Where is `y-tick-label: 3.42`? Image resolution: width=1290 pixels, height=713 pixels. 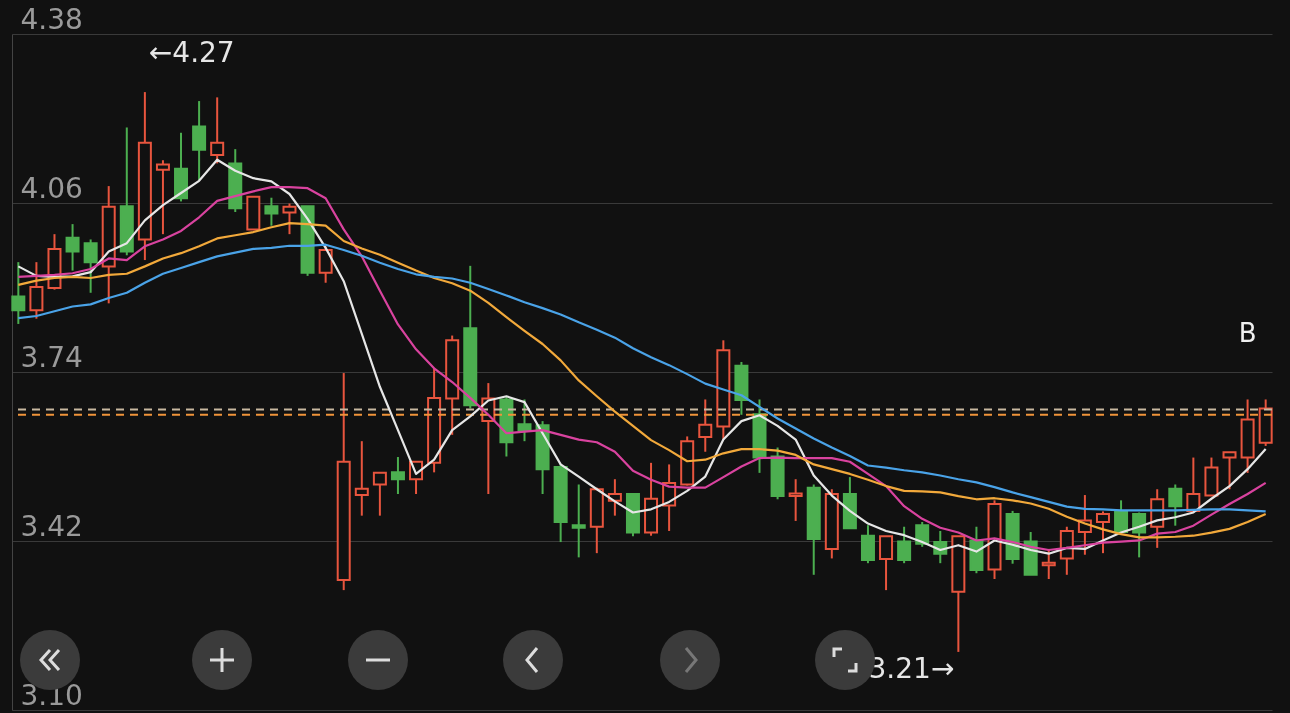
y-tick-label: 3.42 is located at coordinates (51, 526).